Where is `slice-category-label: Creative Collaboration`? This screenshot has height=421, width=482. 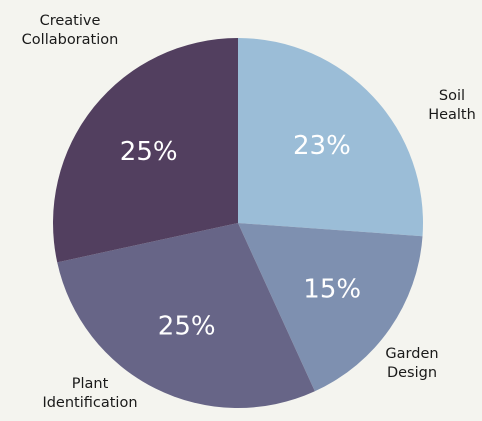 slice-category-label: Creative Collaboration is located at coordinates (70, 30).